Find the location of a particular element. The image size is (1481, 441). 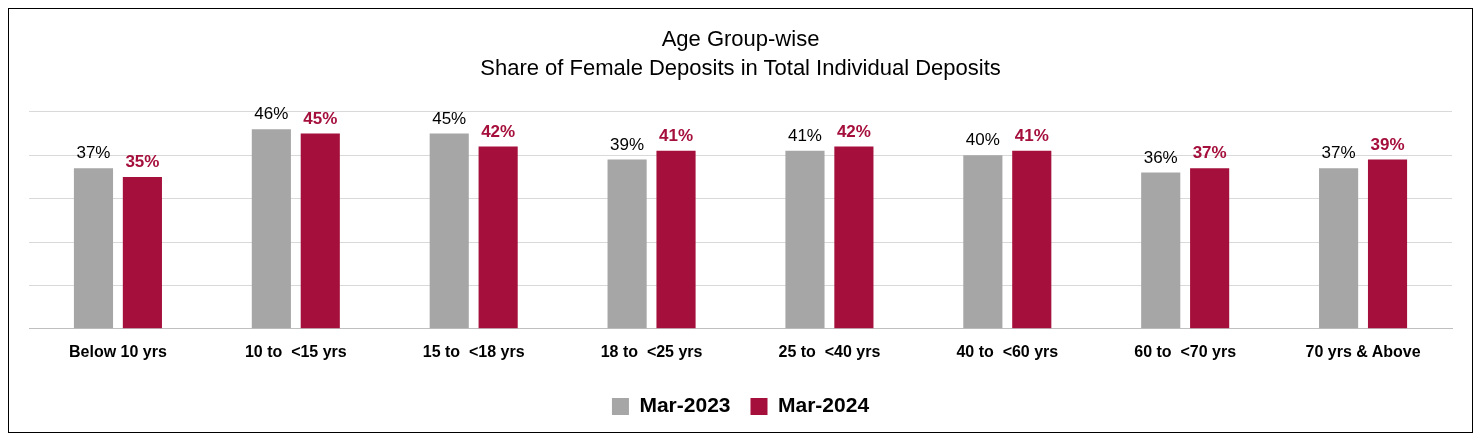

chart-title: Age Group-wise is located at coordinates (740, 39).